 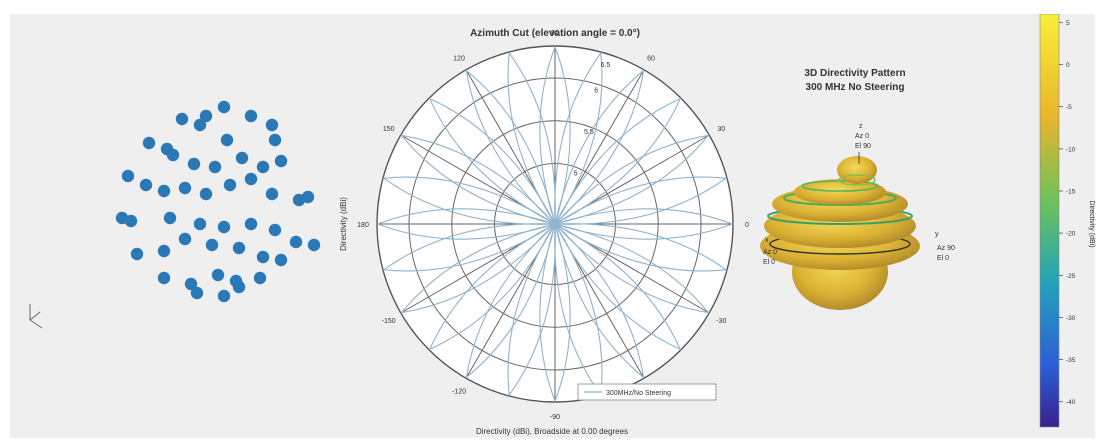 What do you see at coordinates (721, 129) in the screenshot?
I see `polar-angle-tick-label: 30` at bounding box center [721, 129].